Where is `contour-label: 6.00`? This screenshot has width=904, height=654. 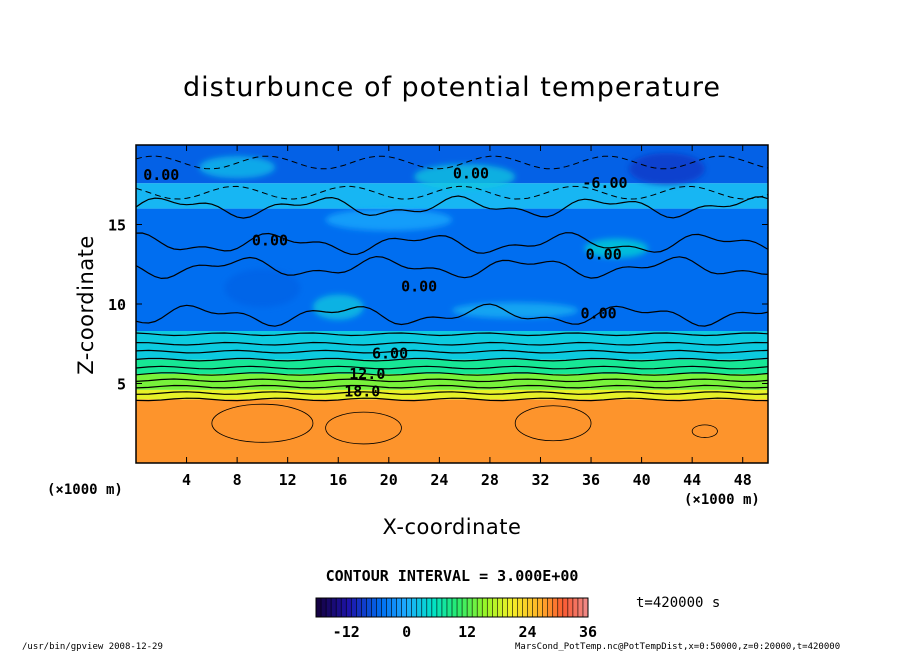
contour-label: 6.00 is located at coordinates (390, 353).